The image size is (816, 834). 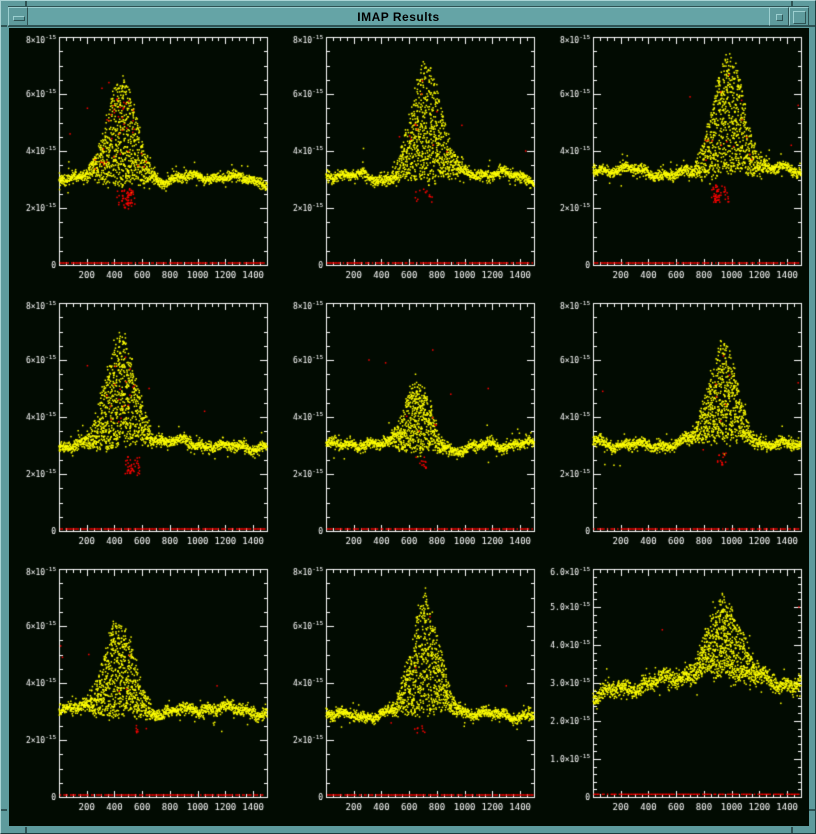 What do you see at coordinates (676, 693) in the screenshot?
I see `scatter-panel-r3c3` at bounding box center [676, 693].